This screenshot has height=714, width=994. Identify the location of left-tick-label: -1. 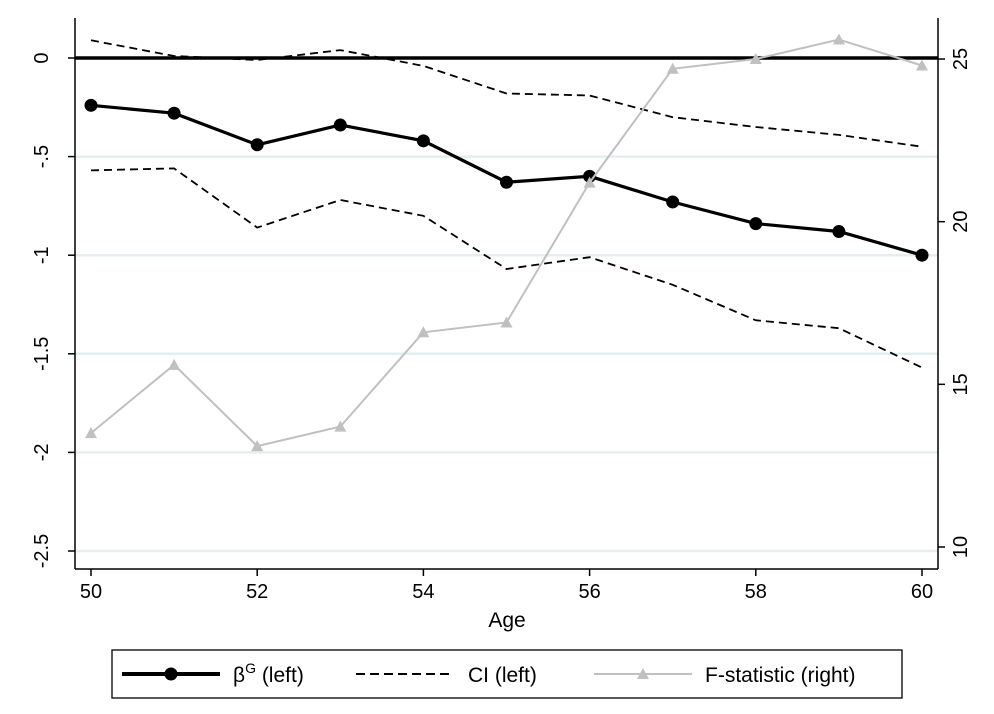
(42, 255).